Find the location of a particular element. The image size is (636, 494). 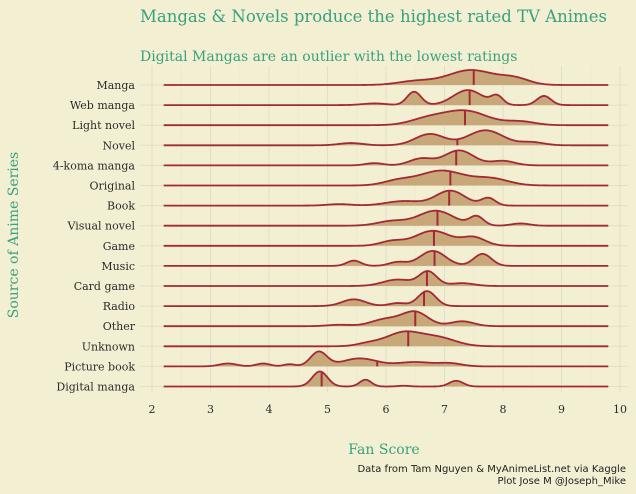

x-tick-labels: 2 3 4 5 6 7 8 9 10 is located at coordinates (388, 409).